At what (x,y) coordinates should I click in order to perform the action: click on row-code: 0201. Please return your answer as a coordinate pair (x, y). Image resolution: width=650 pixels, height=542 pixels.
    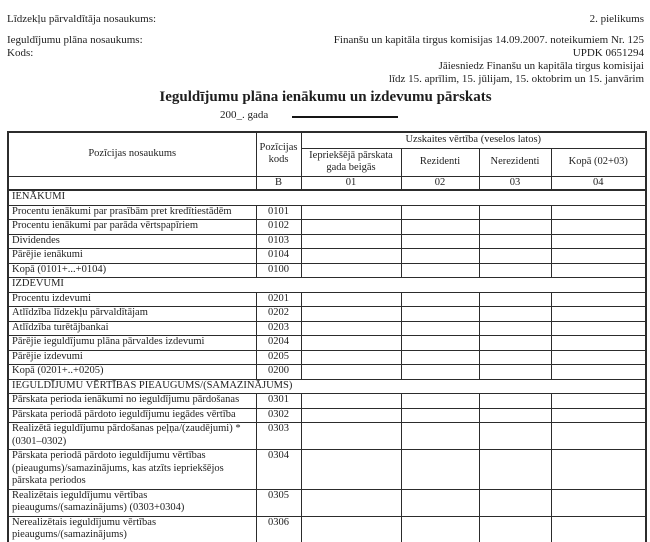
    Looking at the image, I should click on (278, 299).